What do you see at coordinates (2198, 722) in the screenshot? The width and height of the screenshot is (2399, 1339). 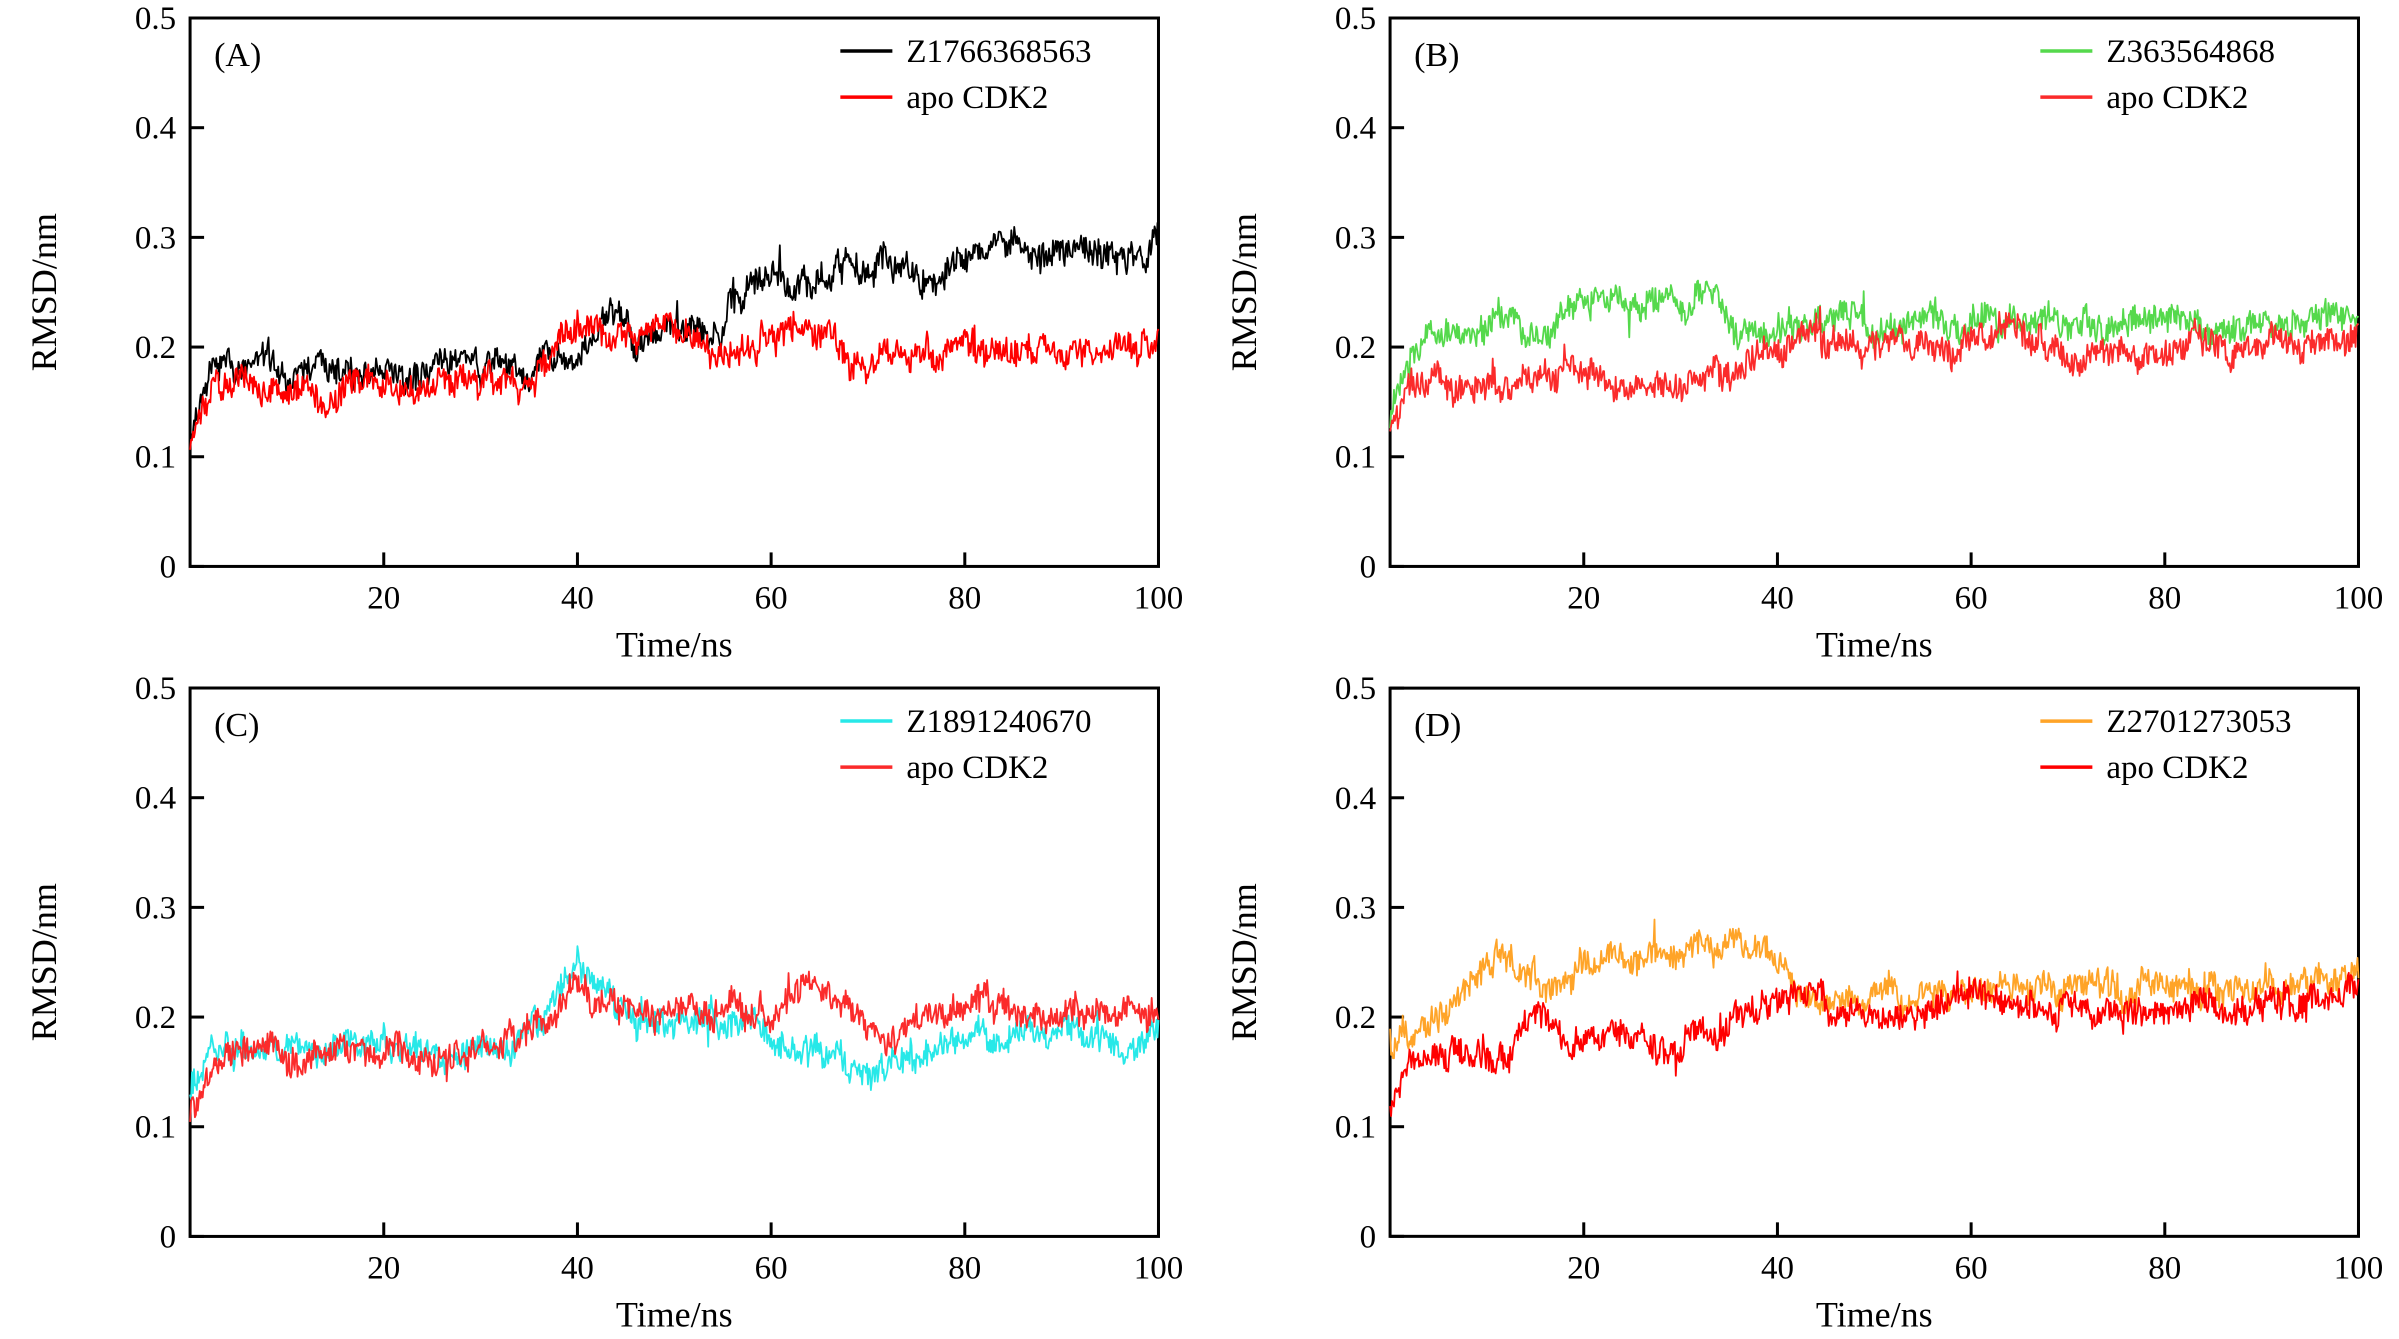 I see `legend-label: Z2701273053` at bounding box center [2198, 722].